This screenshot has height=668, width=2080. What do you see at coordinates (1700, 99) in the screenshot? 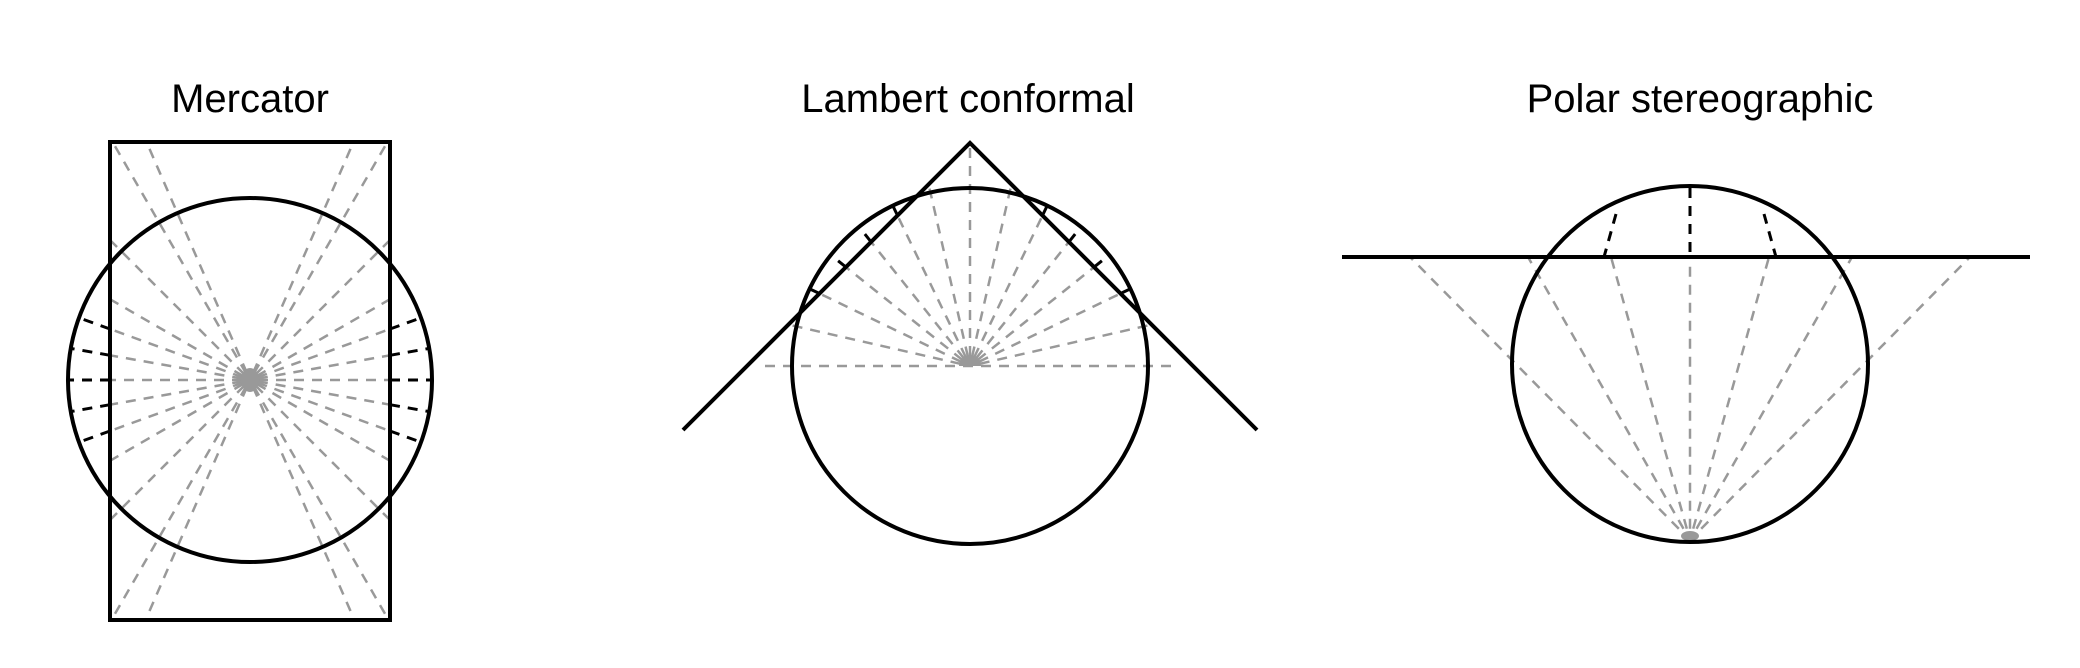
I see `polar-title: Polar stereographic` at bounding box center [1700, 99].